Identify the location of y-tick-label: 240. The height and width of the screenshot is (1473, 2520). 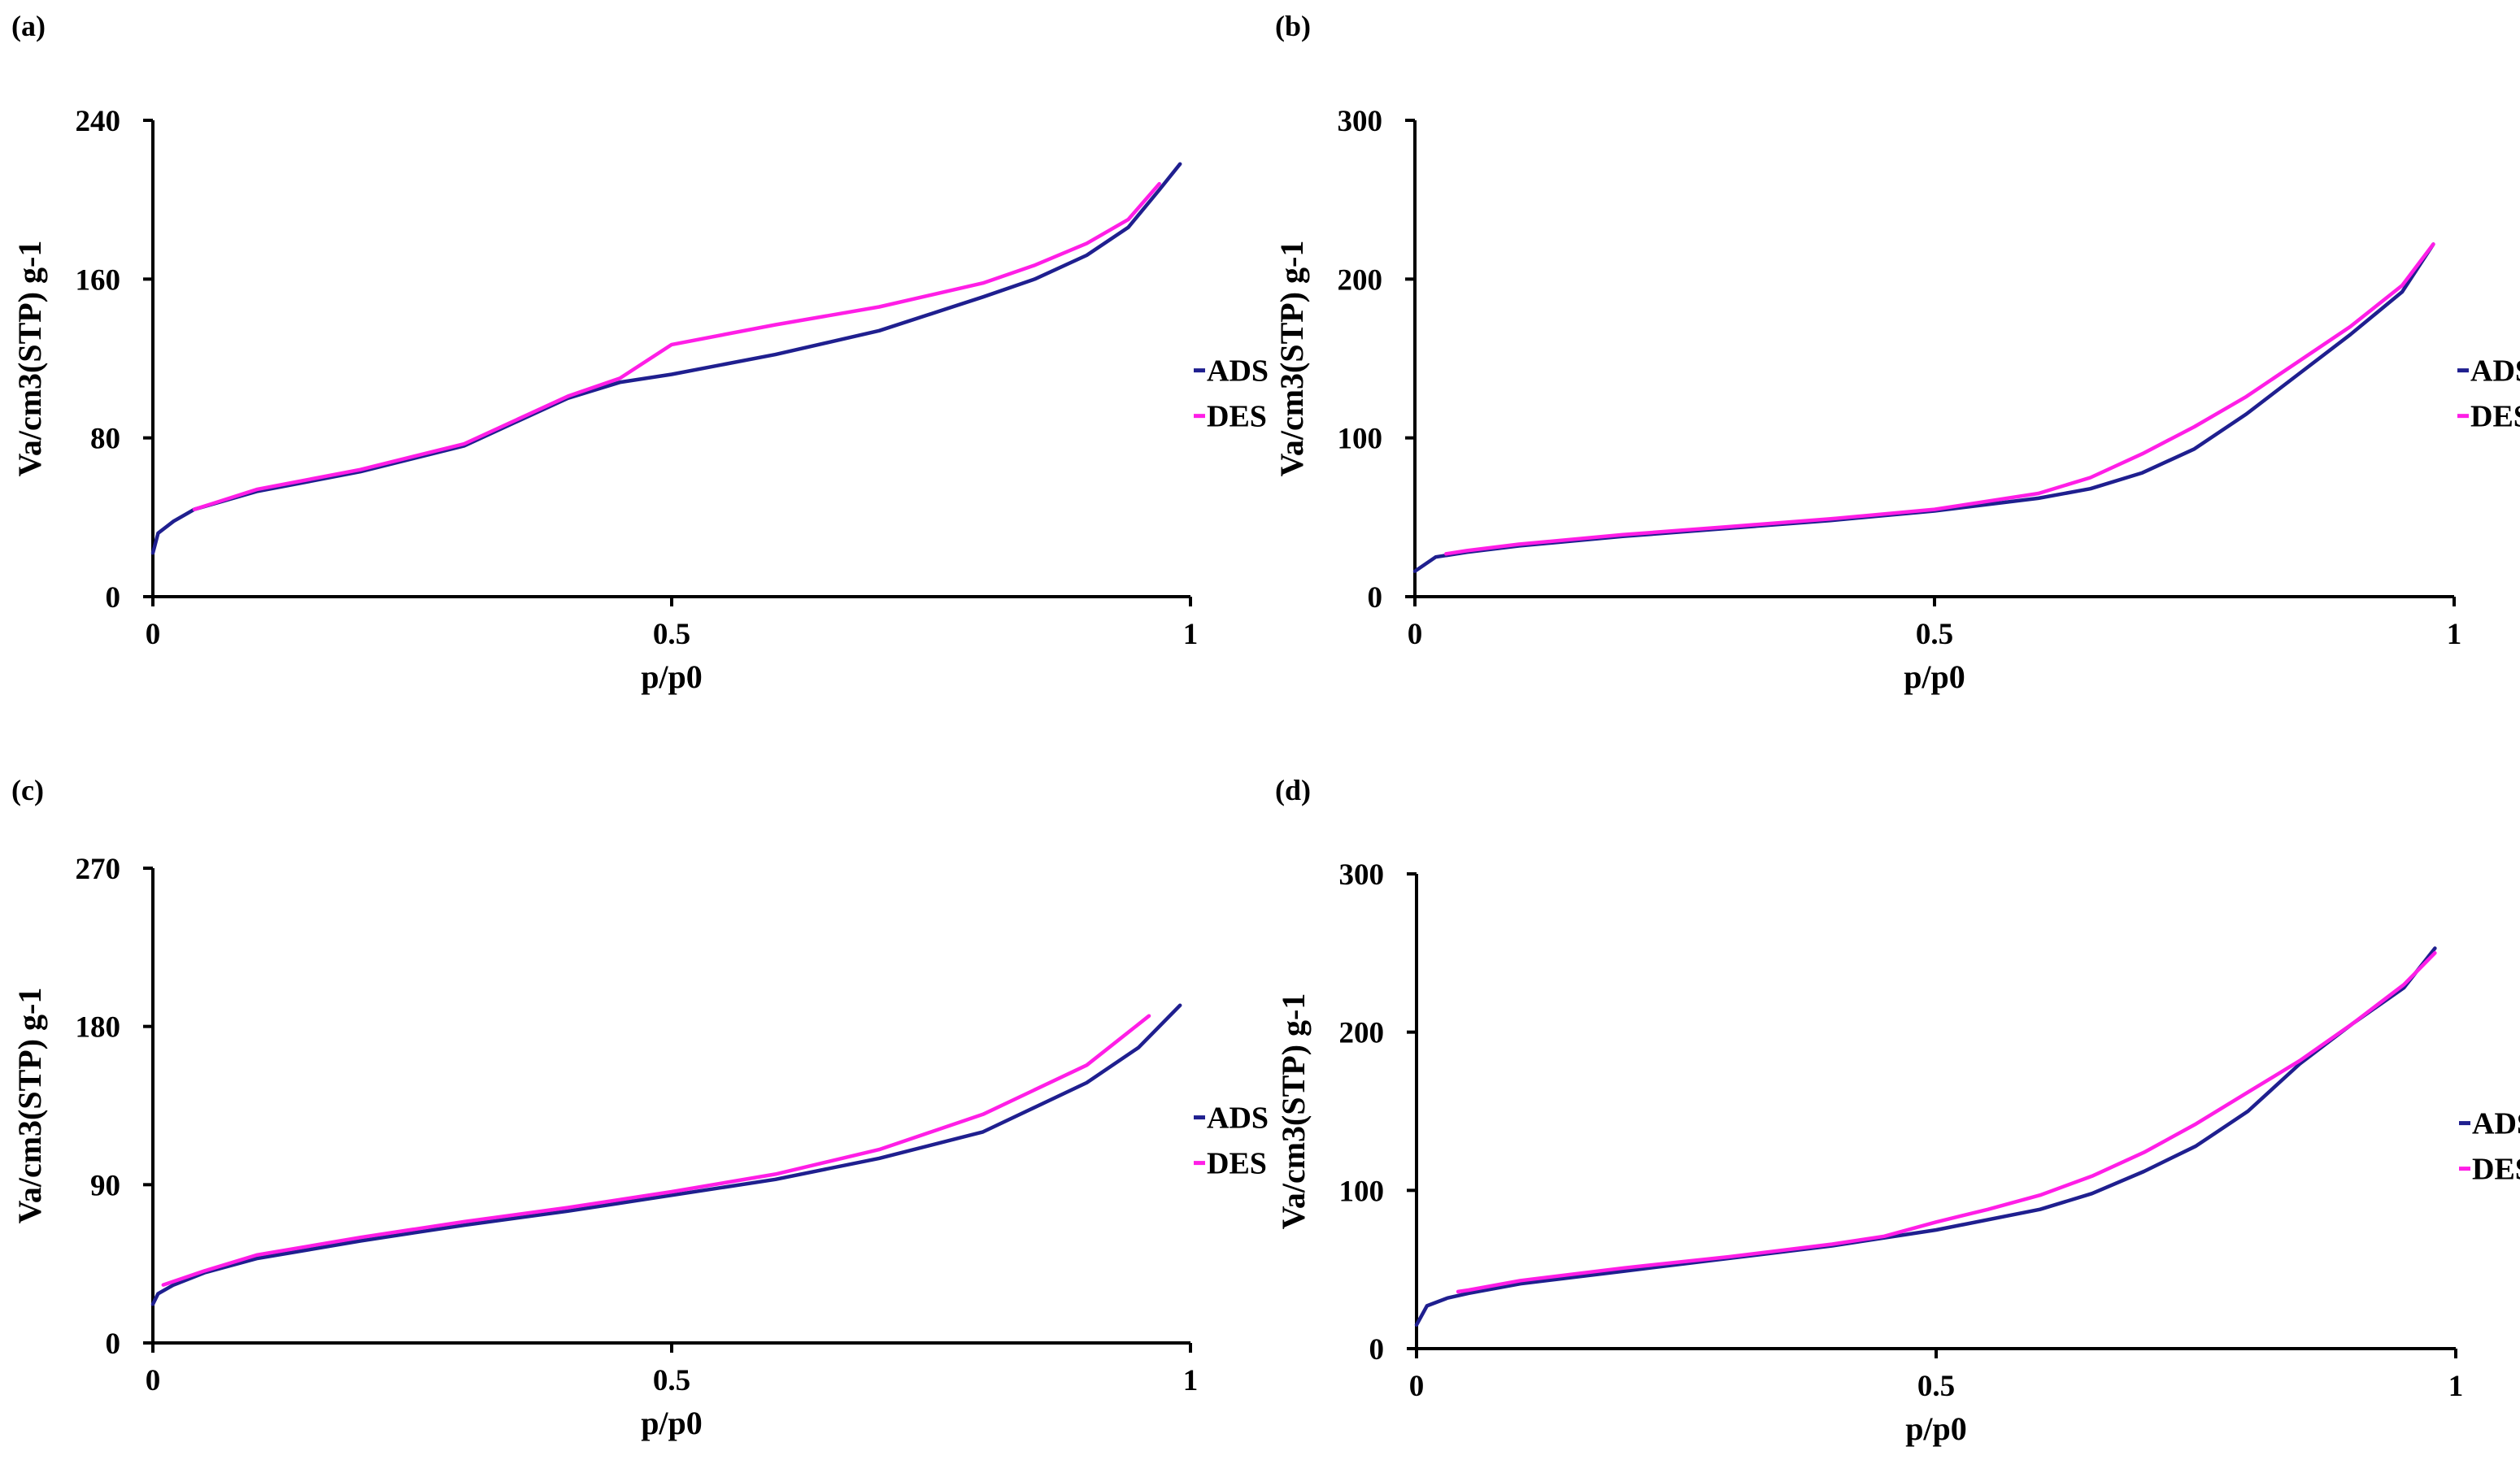
(98, 121).